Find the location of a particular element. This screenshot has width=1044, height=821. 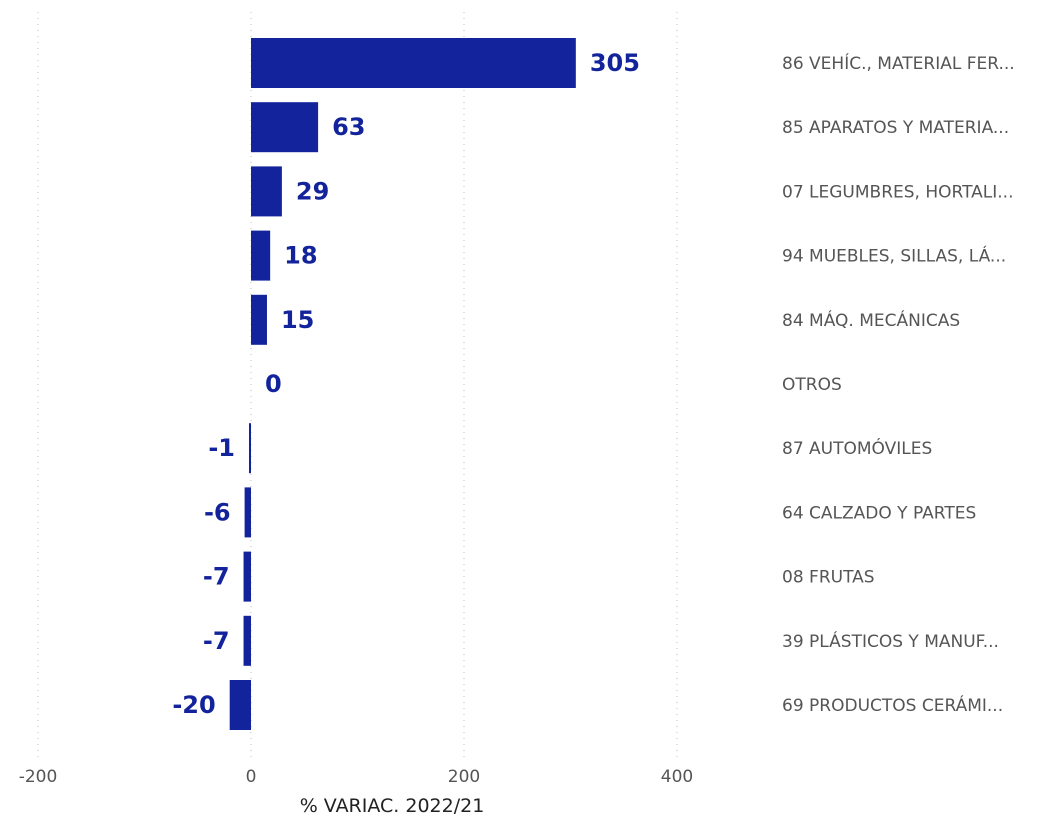

value-label: 0 is located at coordinates (273, 384).